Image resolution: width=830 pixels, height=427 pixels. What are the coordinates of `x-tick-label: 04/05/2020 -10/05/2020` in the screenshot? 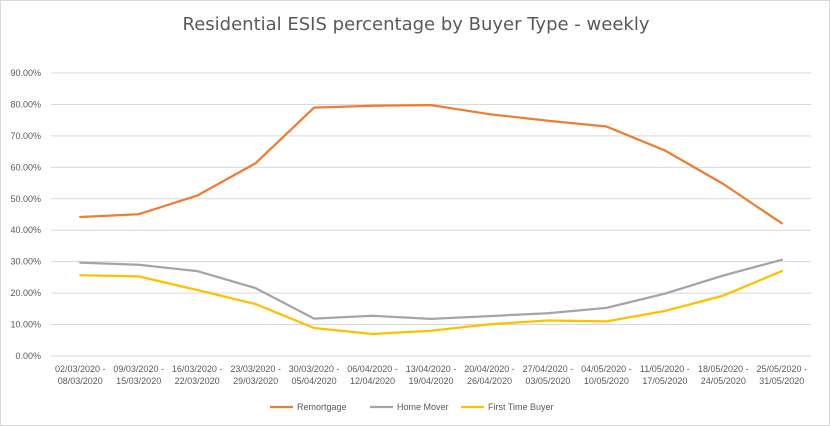 It's located at (606, 375).